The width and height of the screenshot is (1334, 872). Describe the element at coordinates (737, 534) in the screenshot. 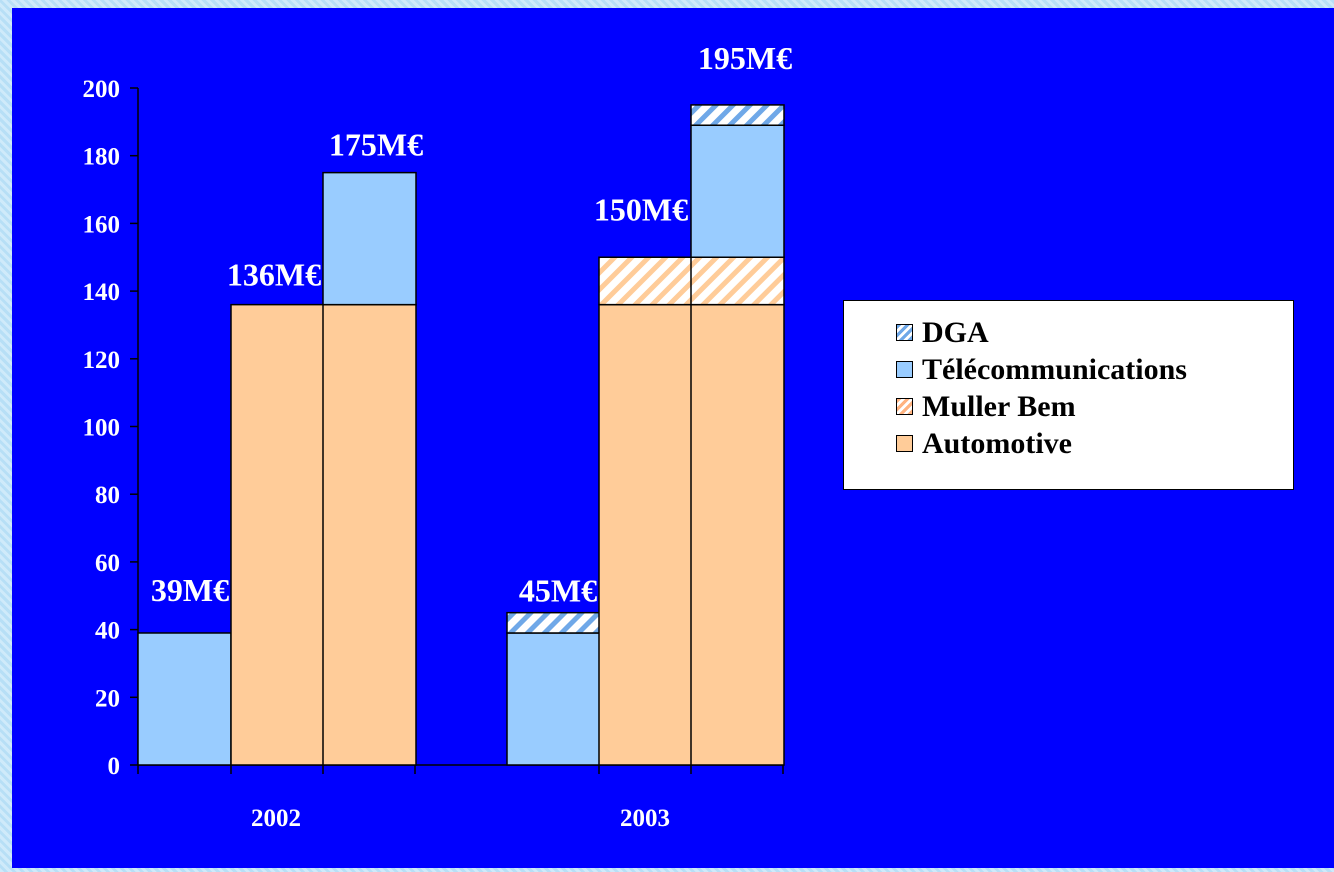

I see `bar-6-automotive-segment` at that location.